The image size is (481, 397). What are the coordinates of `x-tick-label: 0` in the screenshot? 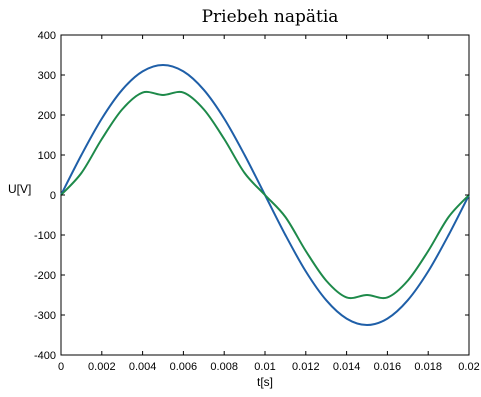 It's located at (61, 367).